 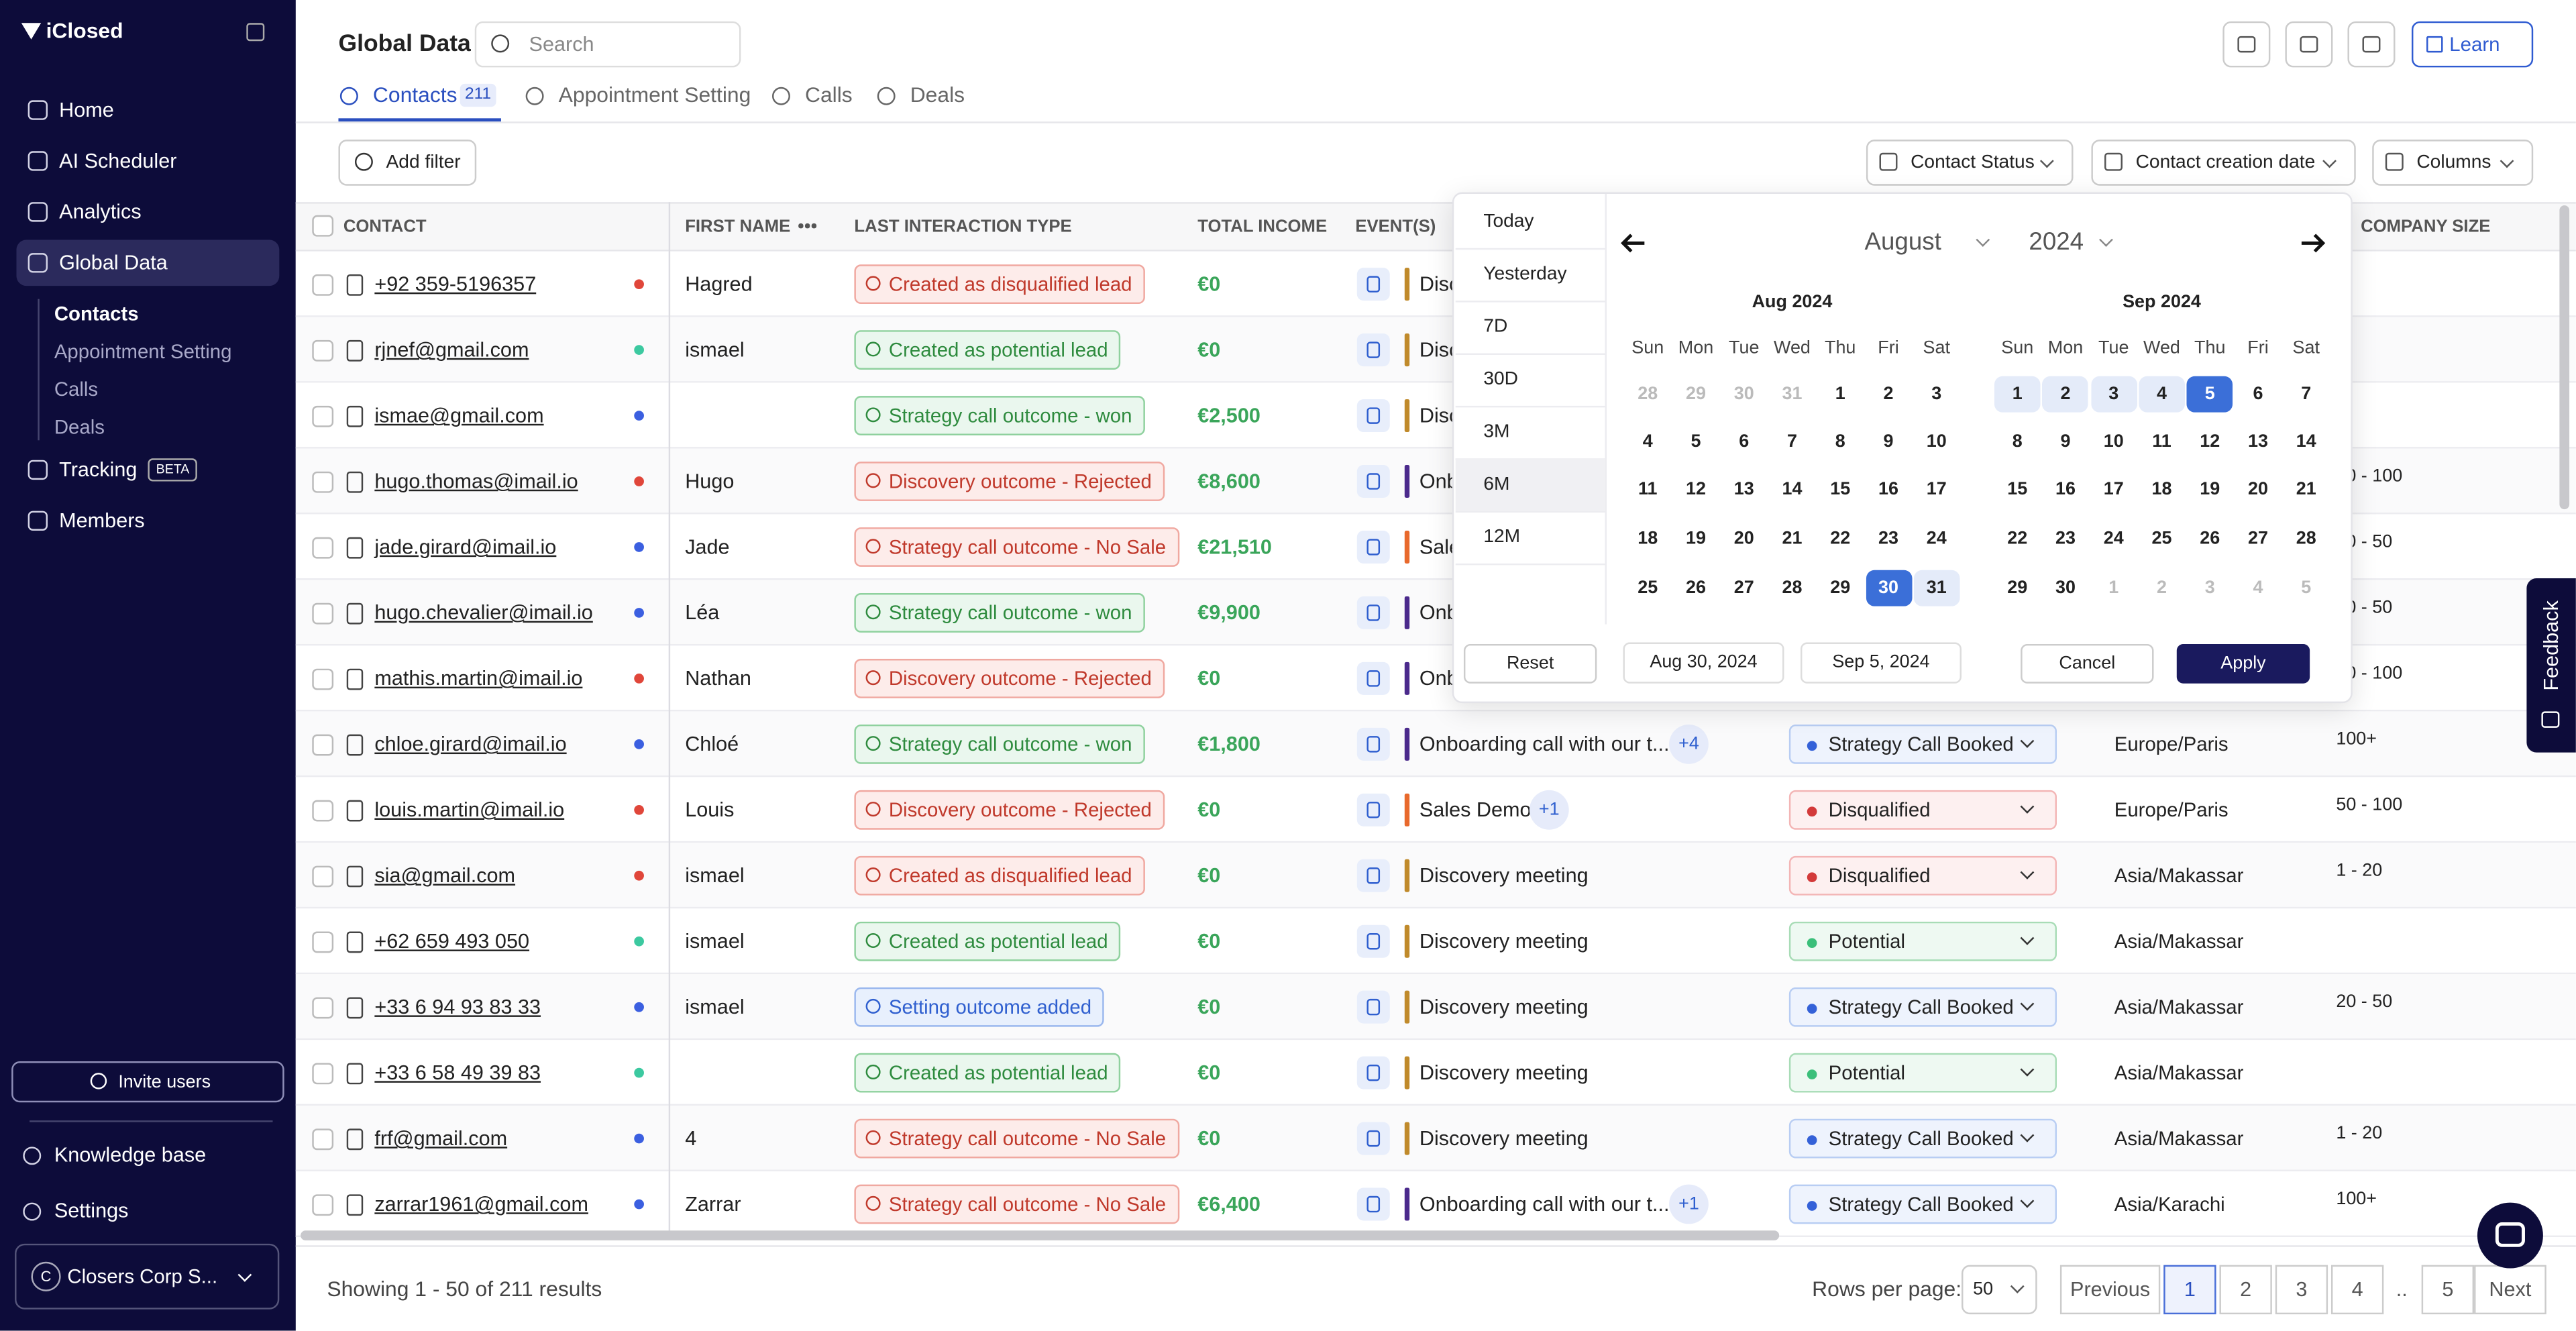 What do you see at coordinates (2017, 489) in the screenshot?
I see `calendar-day: 15` at bounding box center [2017, 489].